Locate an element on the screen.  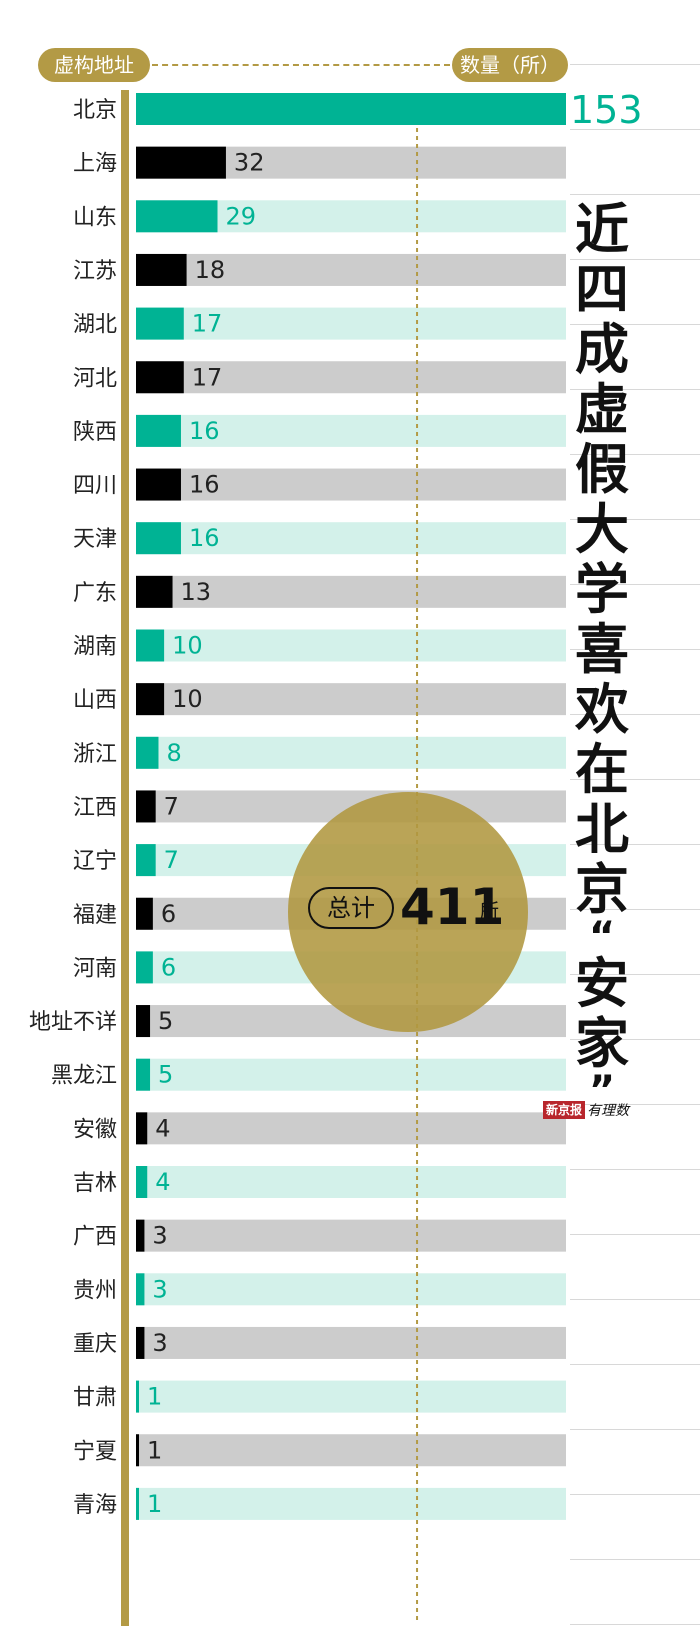
value-label: 13 is located at coordinates (196, 592).